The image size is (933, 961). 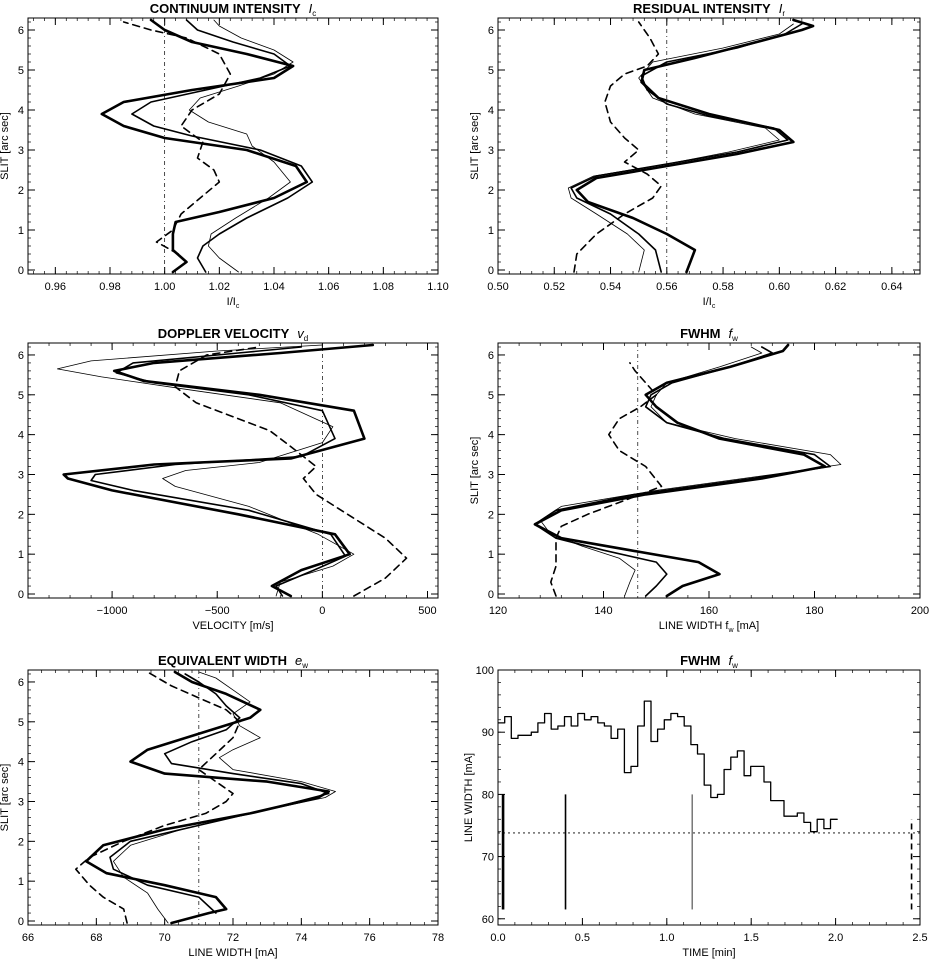 I want to click on x-tick-label: 70, so click(x=165, y=938).